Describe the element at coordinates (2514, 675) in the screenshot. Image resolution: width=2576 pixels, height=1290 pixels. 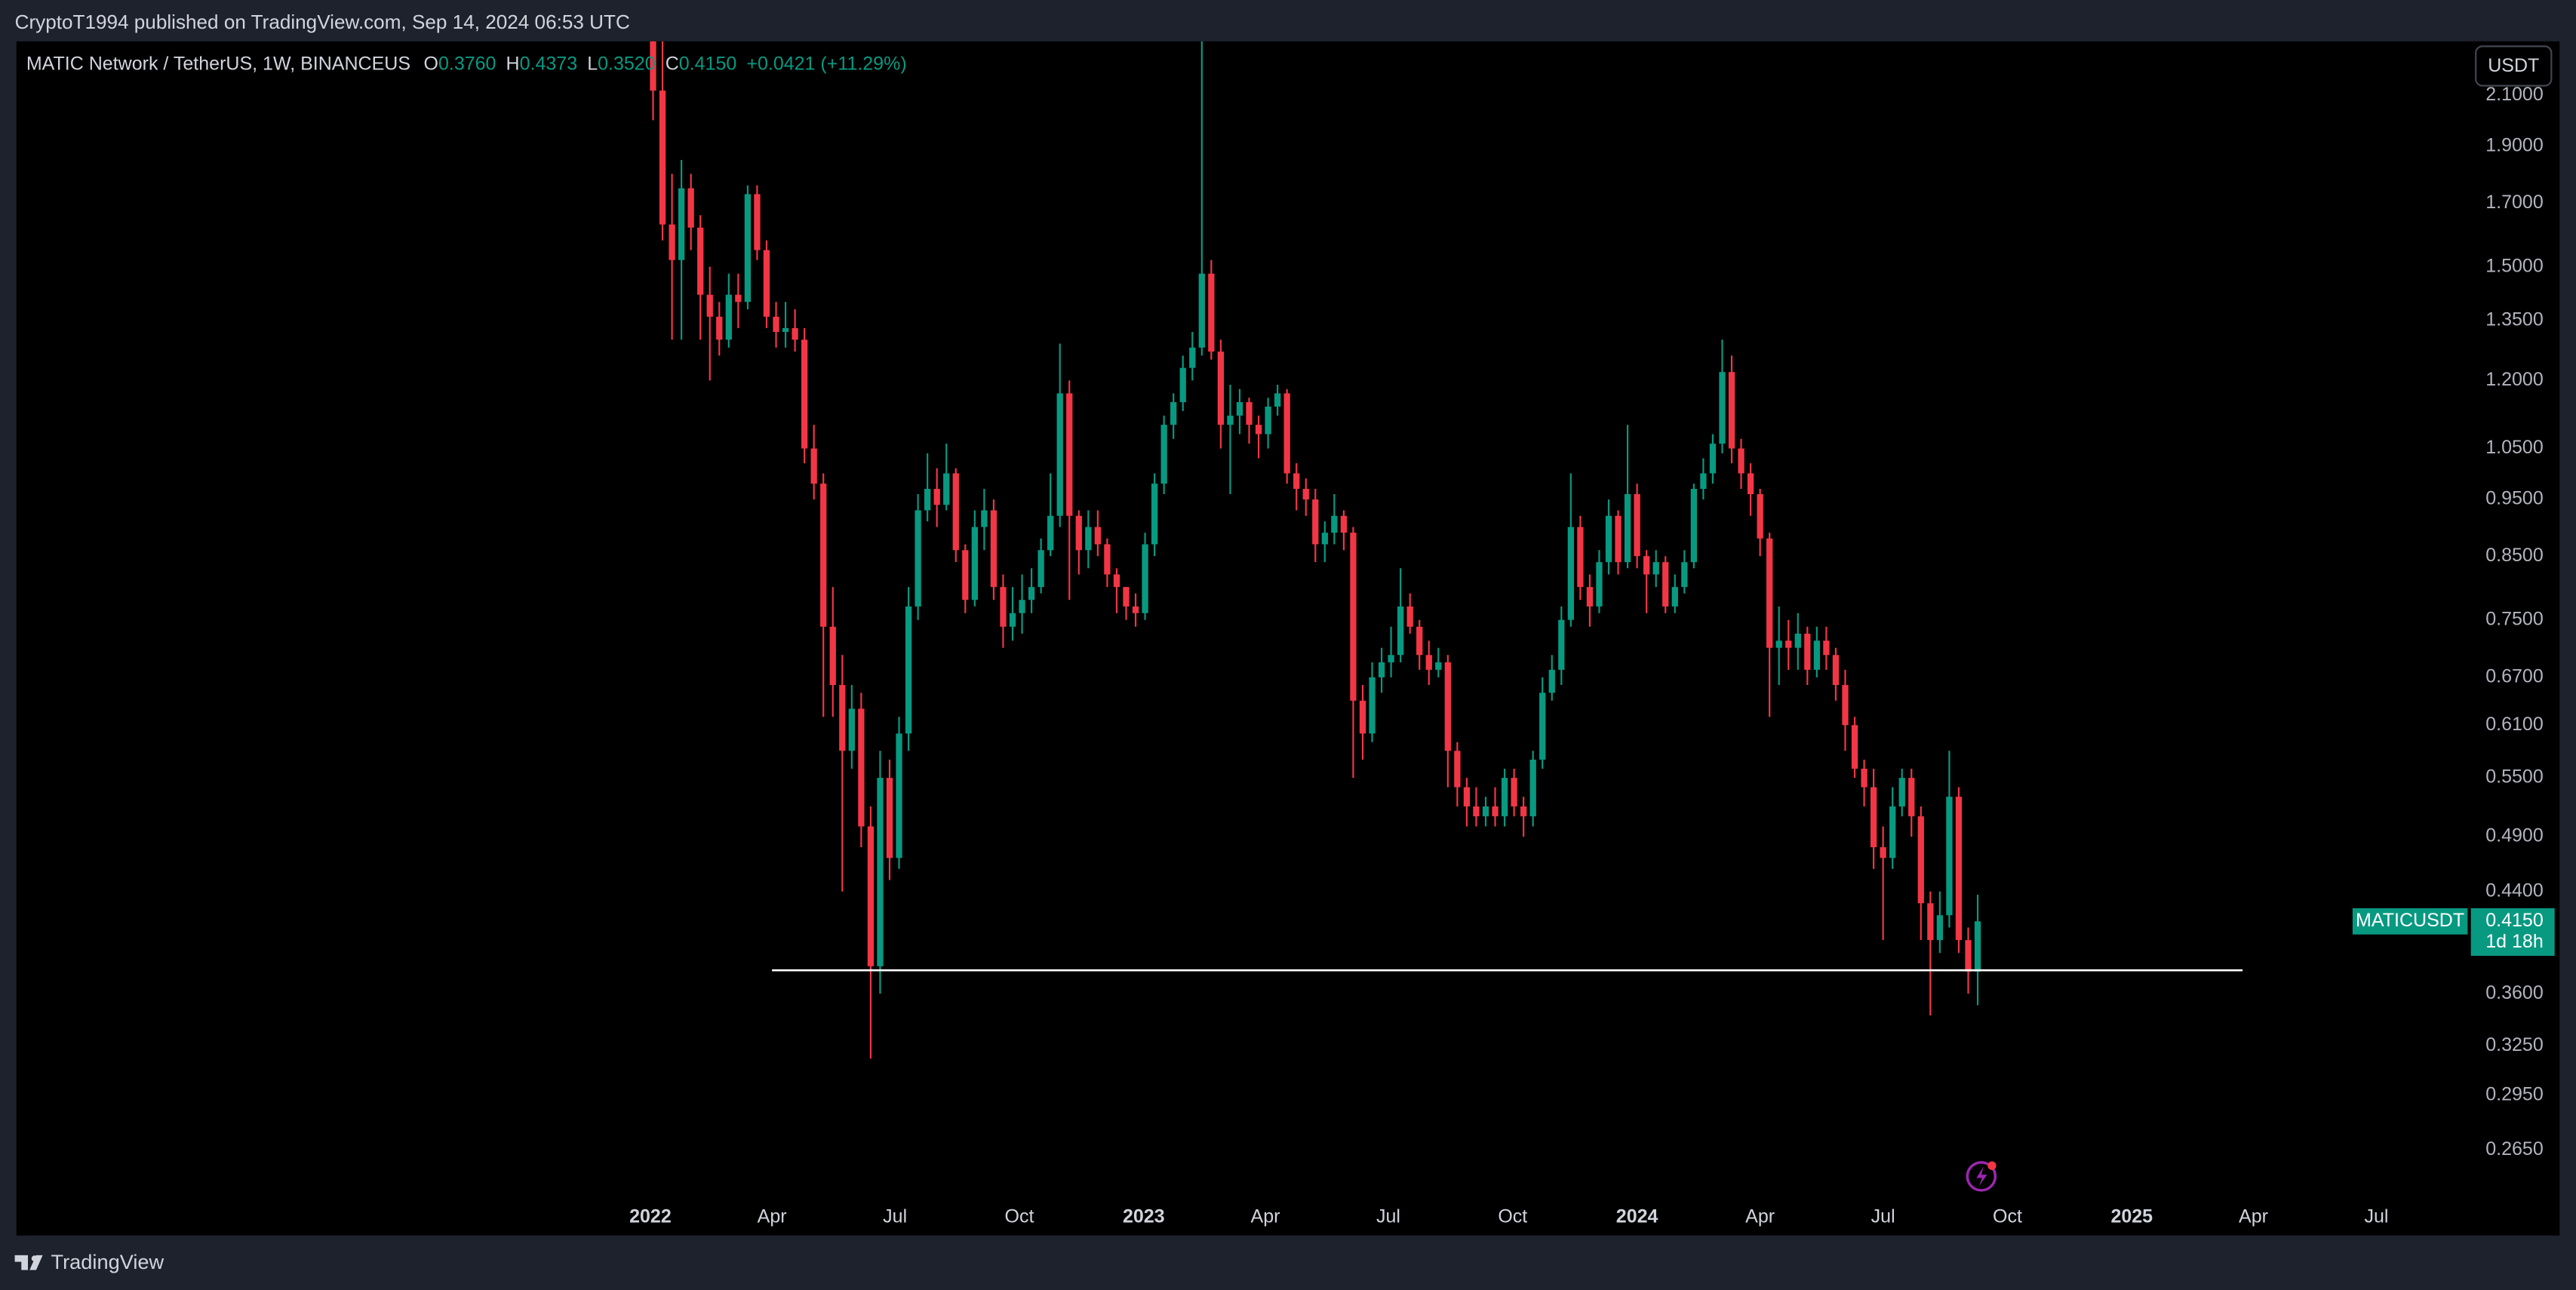
I see `y-tick-label: 0.6700` at that location.